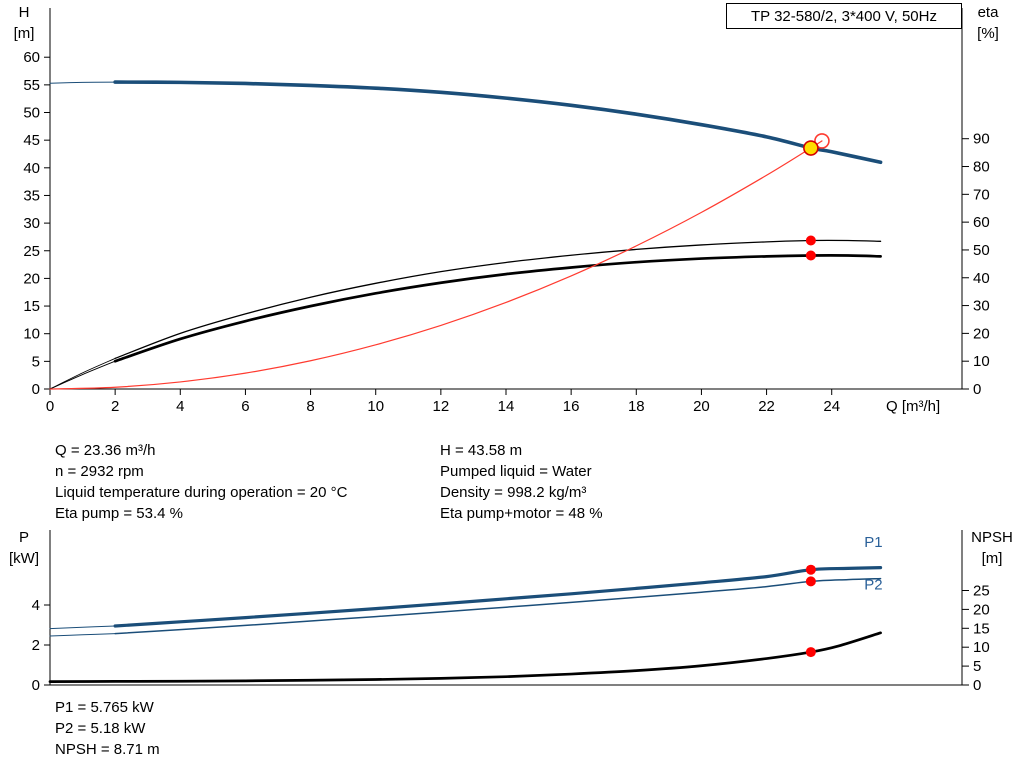 This screenshot has height=781, width=1024. Describe the element at coordinates (107, 749) in the screenshot. I see `detail-npsh: NPSH = 8.71 m` at that location.